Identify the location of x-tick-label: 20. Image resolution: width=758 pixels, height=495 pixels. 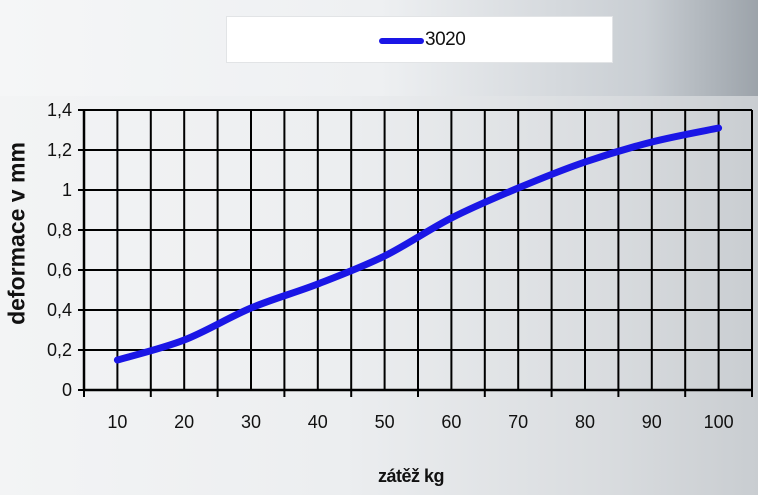
(184, 422).